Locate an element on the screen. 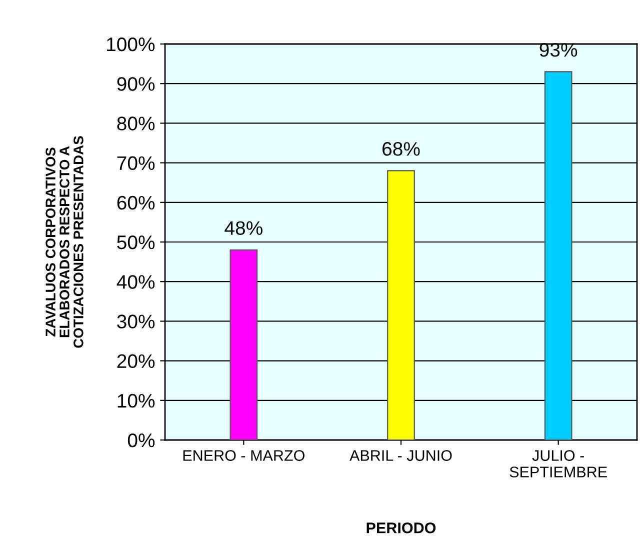 This screenshot has width=640, height=542. y-tick-label: 80% is located at coordinates (136, 123).